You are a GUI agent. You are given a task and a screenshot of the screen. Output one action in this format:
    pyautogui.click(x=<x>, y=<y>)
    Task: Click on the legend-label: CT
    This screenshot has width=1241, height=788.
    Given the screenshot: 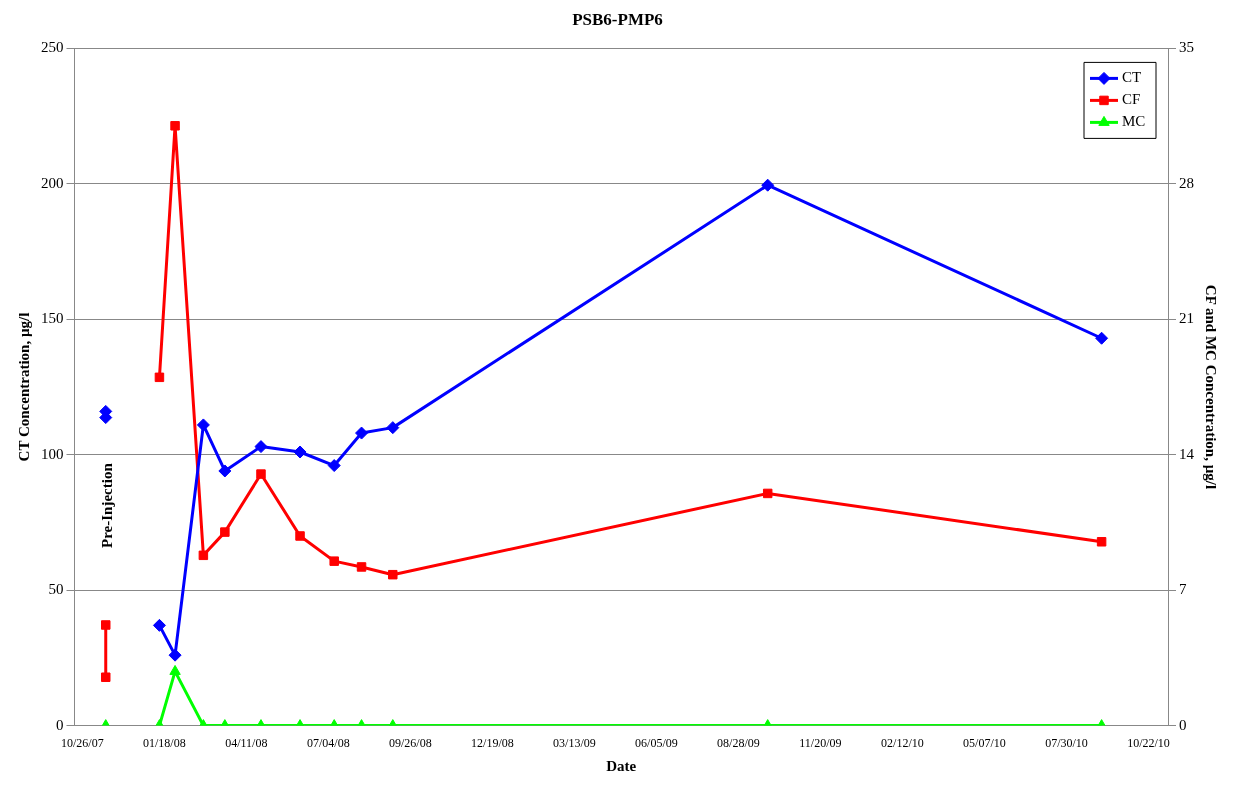 What is the action you would take?
    pyautogui.click(x=1132, y=77)
    